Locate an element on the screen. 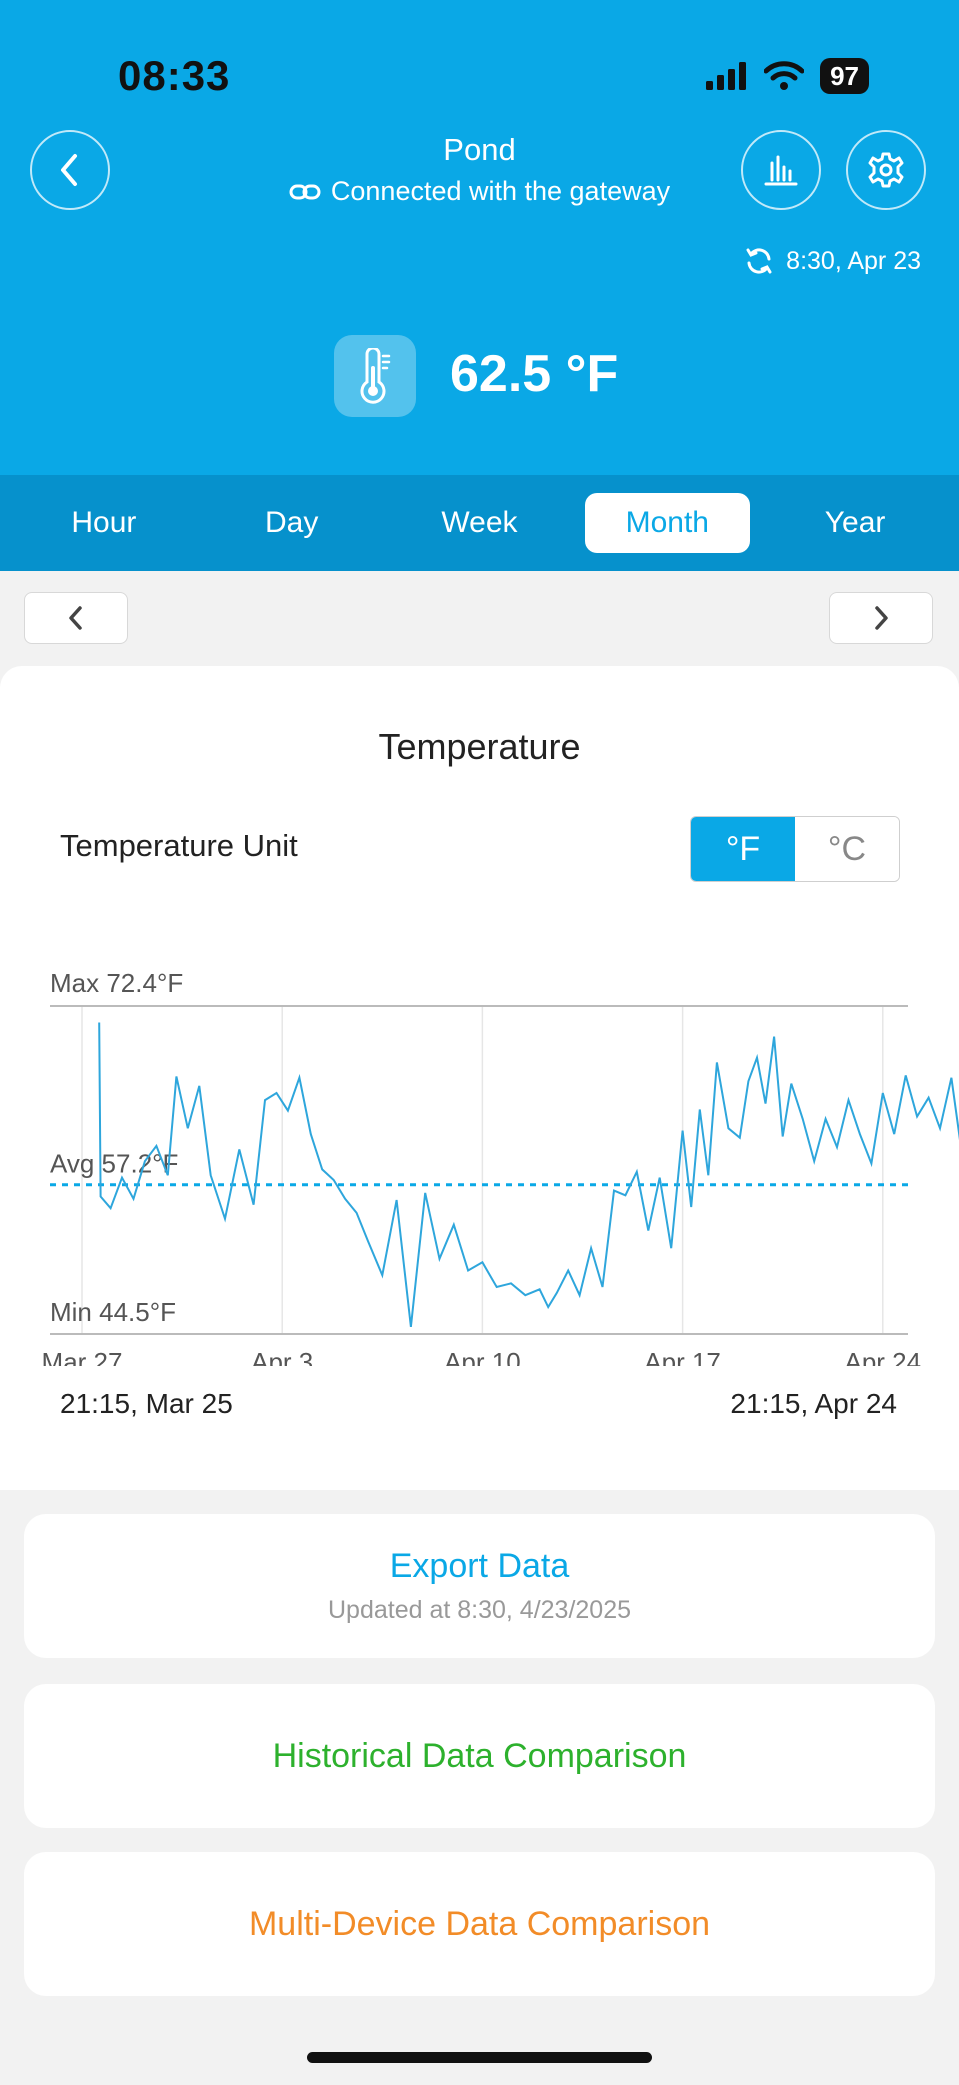 The height and width of the screenshot is (2085, 959). home-indicator is located at coordinates (479, 2057).